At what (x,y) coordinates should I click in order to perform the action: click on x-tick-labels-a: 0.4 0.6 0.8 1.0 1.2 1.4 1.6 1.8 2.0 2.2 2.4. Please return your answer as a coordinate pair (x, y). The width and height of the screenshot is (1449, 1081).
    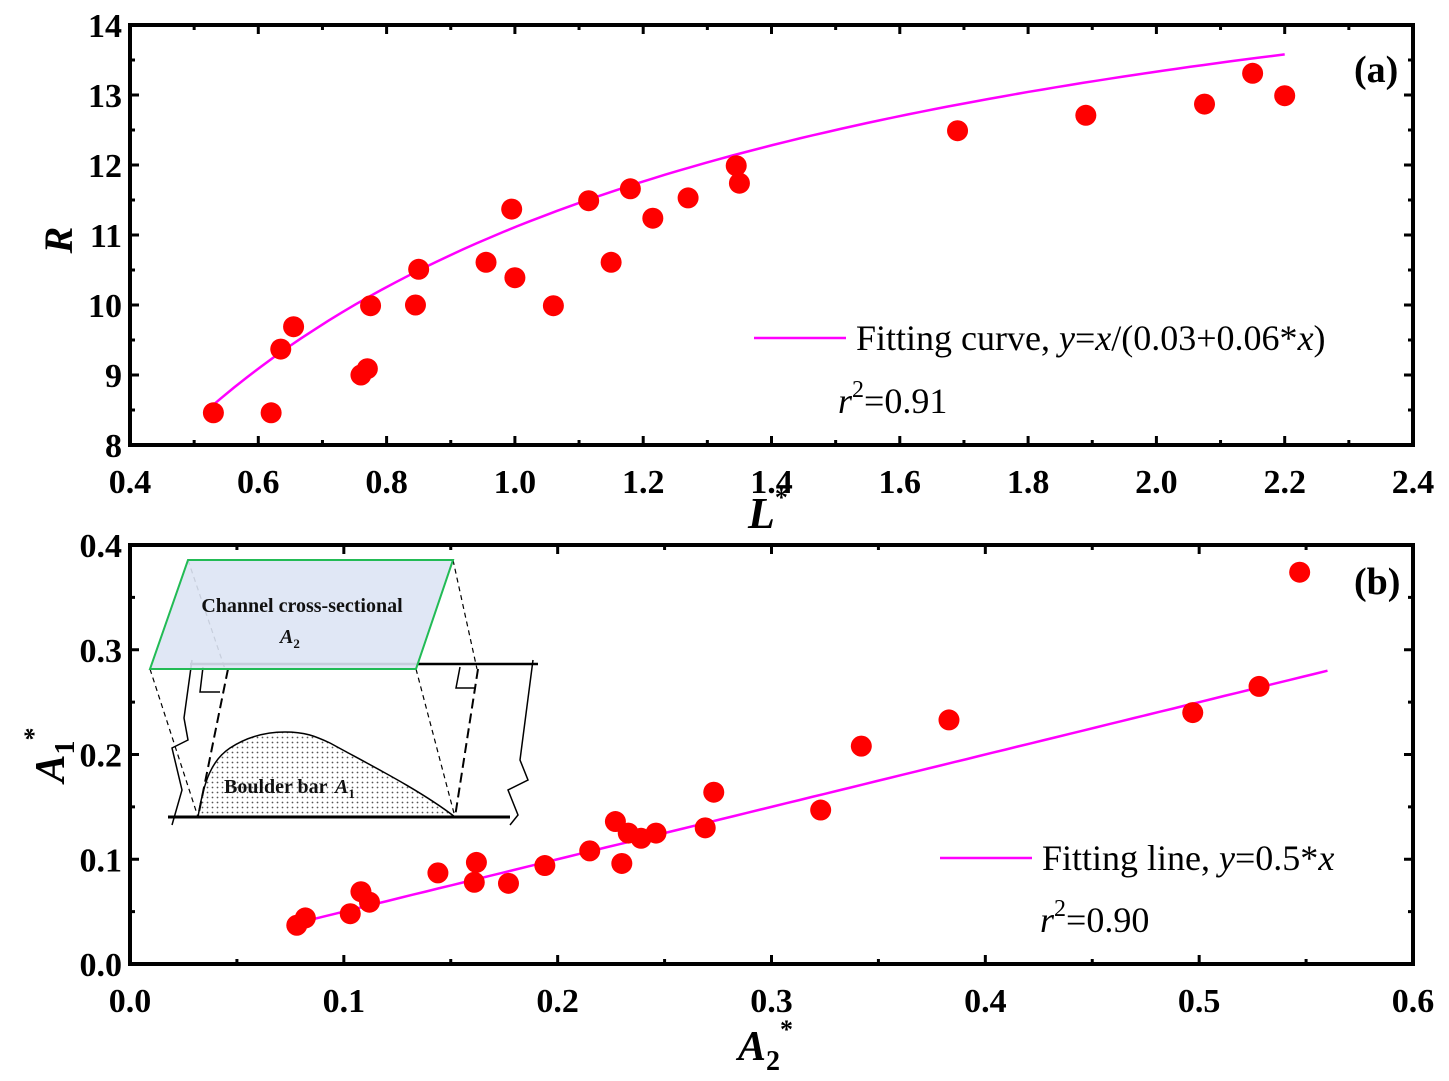
    Looking at the image, I should click on (772, 482).